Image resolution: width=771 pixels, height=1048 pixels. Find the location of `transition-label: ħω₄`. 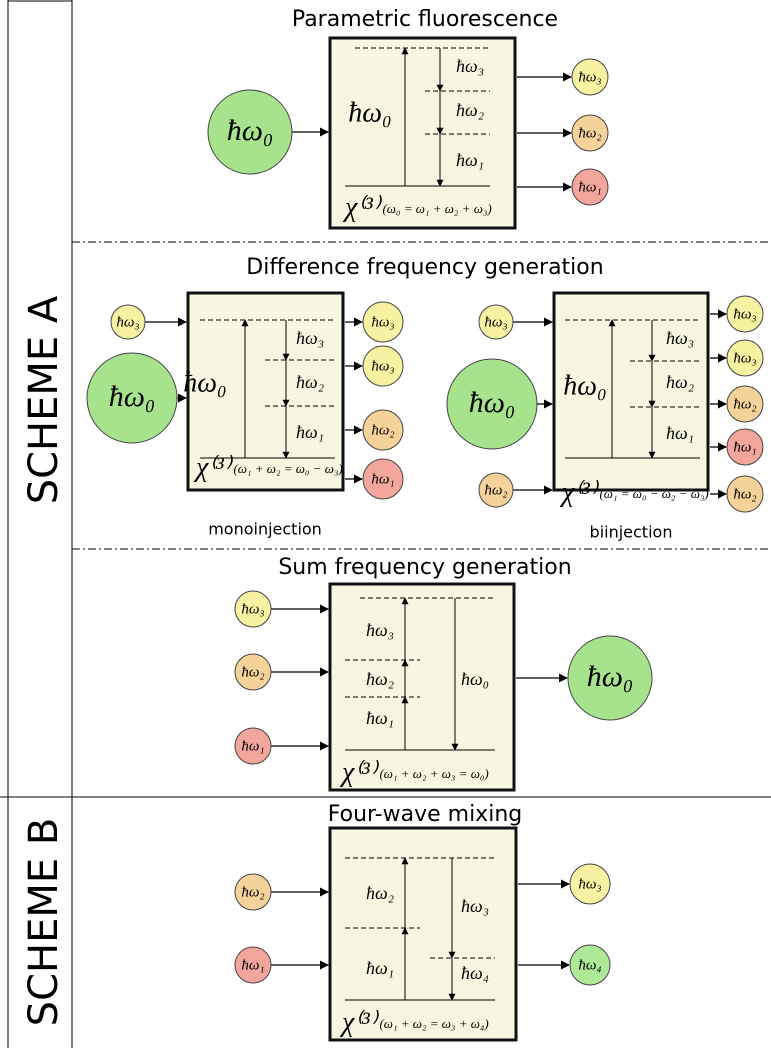

transition-label: ħω₄ is located at coordinates (475, 973).